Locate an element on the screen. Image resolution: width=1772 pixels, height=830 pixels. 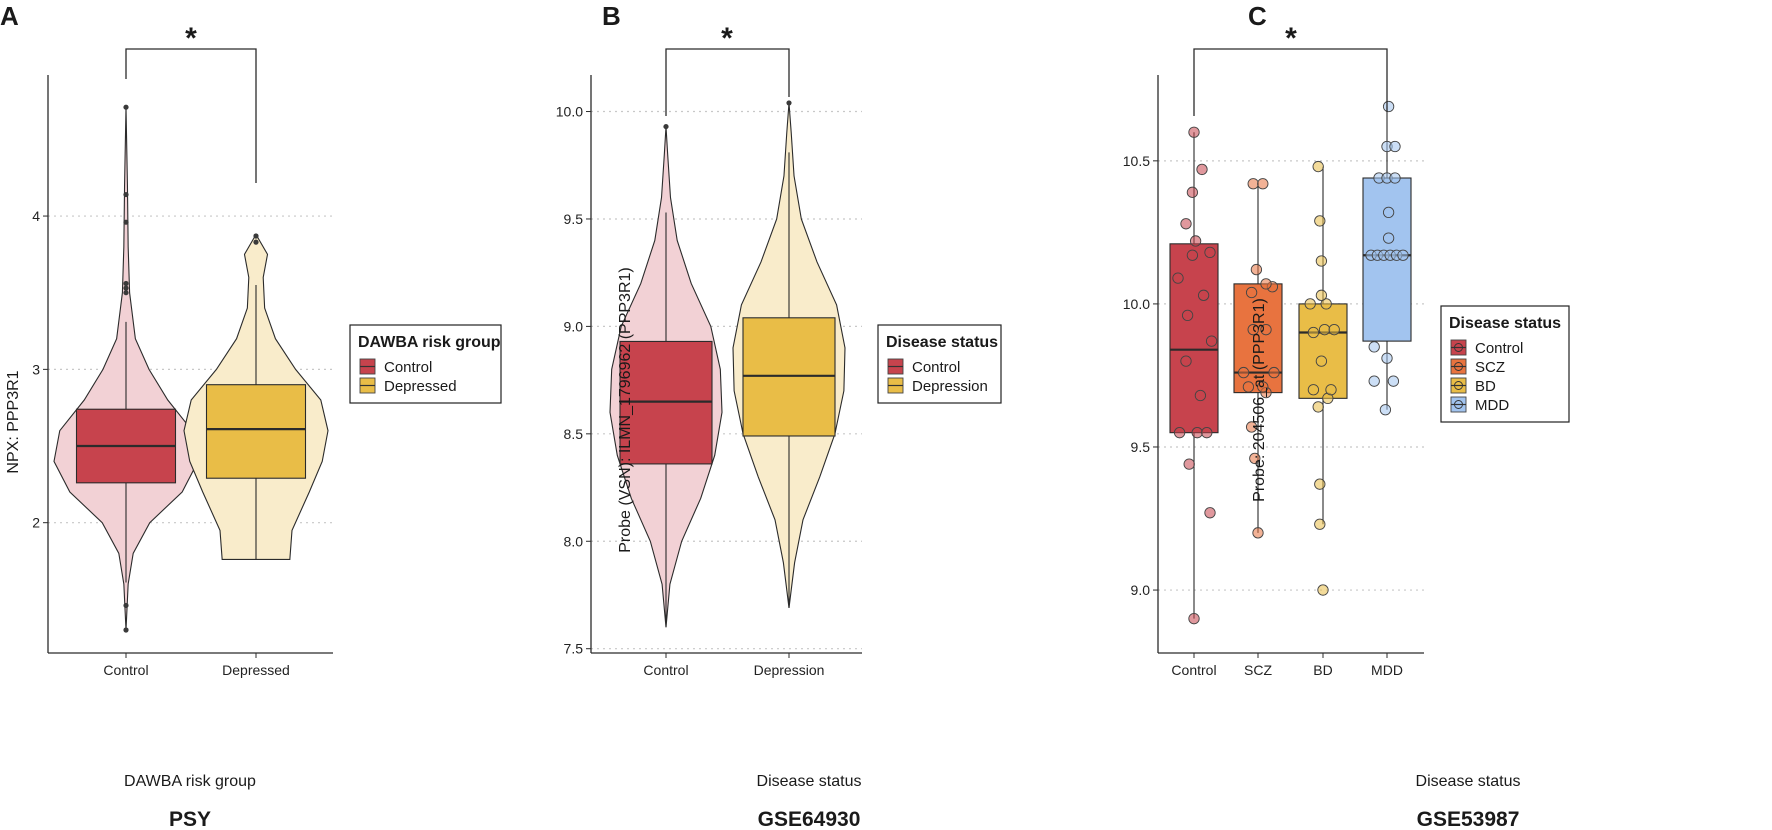
panel-c-x-axis-title: Disease status is located at coordinates (1468, 781).